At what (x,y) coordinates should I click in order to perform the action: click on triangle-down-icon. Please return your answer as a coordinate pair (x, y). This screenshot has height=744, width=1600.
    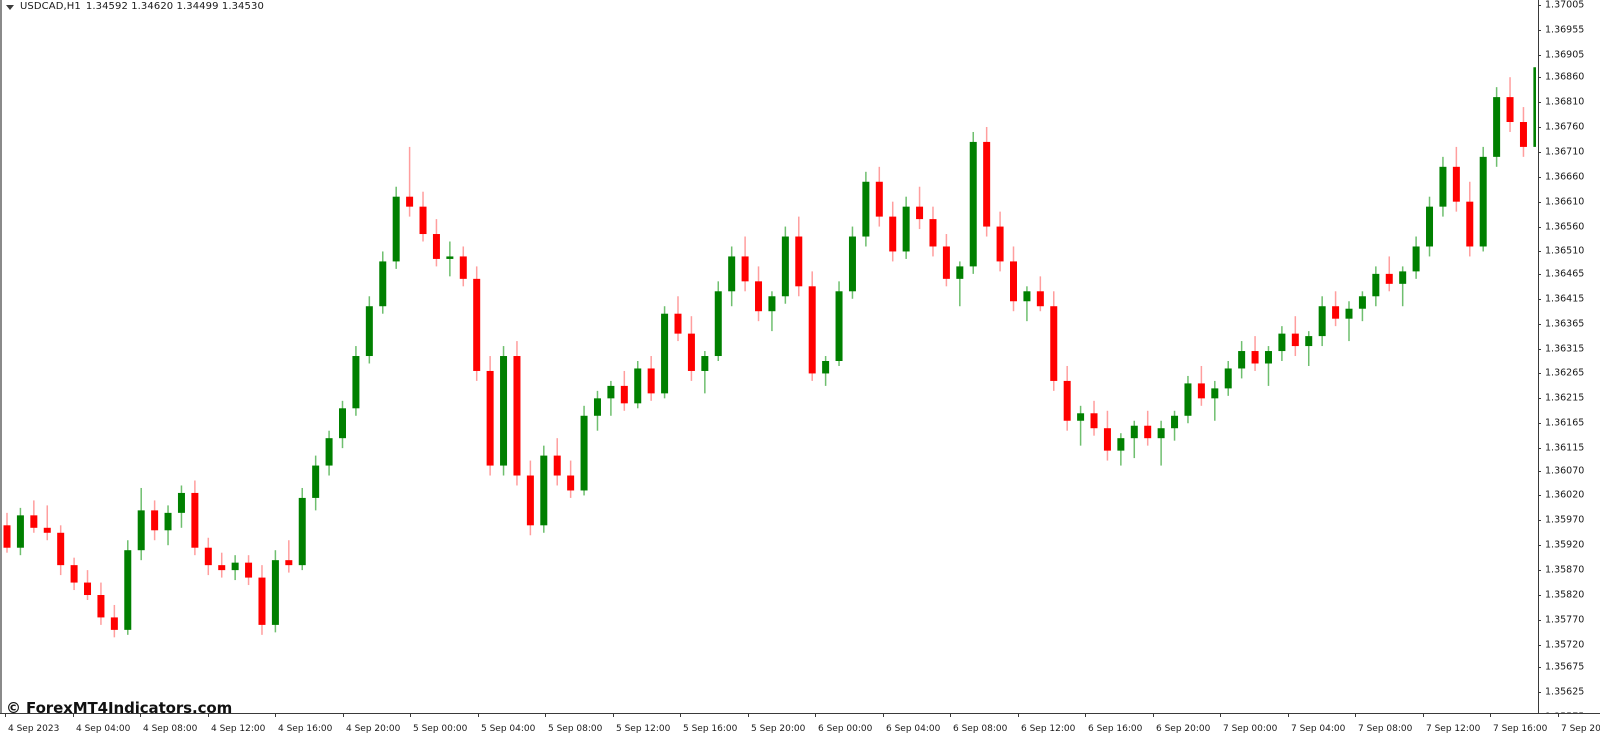
    Looking at the image, I should click on (10, 7).